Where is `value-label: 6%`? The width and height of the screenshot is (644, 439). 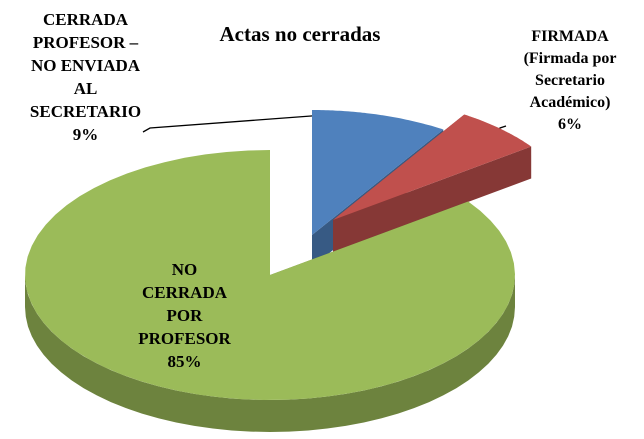 value-label: 6% is located at coordinates (570, 124).